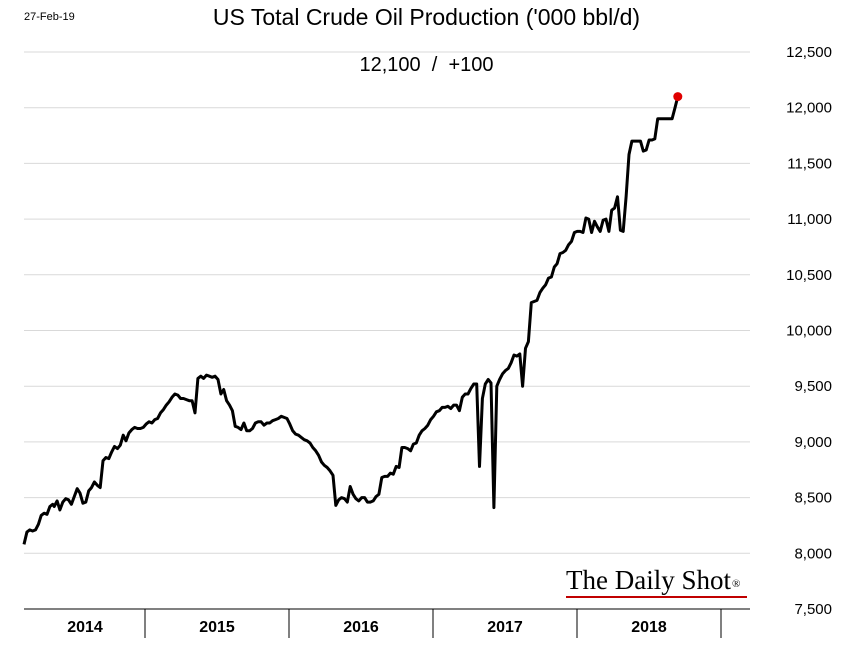 Image resolution: width=853 pixels, height=661 pixels. I want to click on y-tick-label: 11,000, so click(809, 219).